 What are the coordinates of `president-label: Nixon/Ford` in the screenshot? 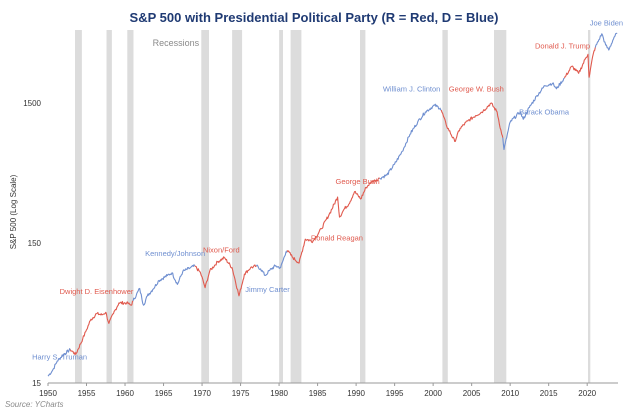 It's located at (221, 250).